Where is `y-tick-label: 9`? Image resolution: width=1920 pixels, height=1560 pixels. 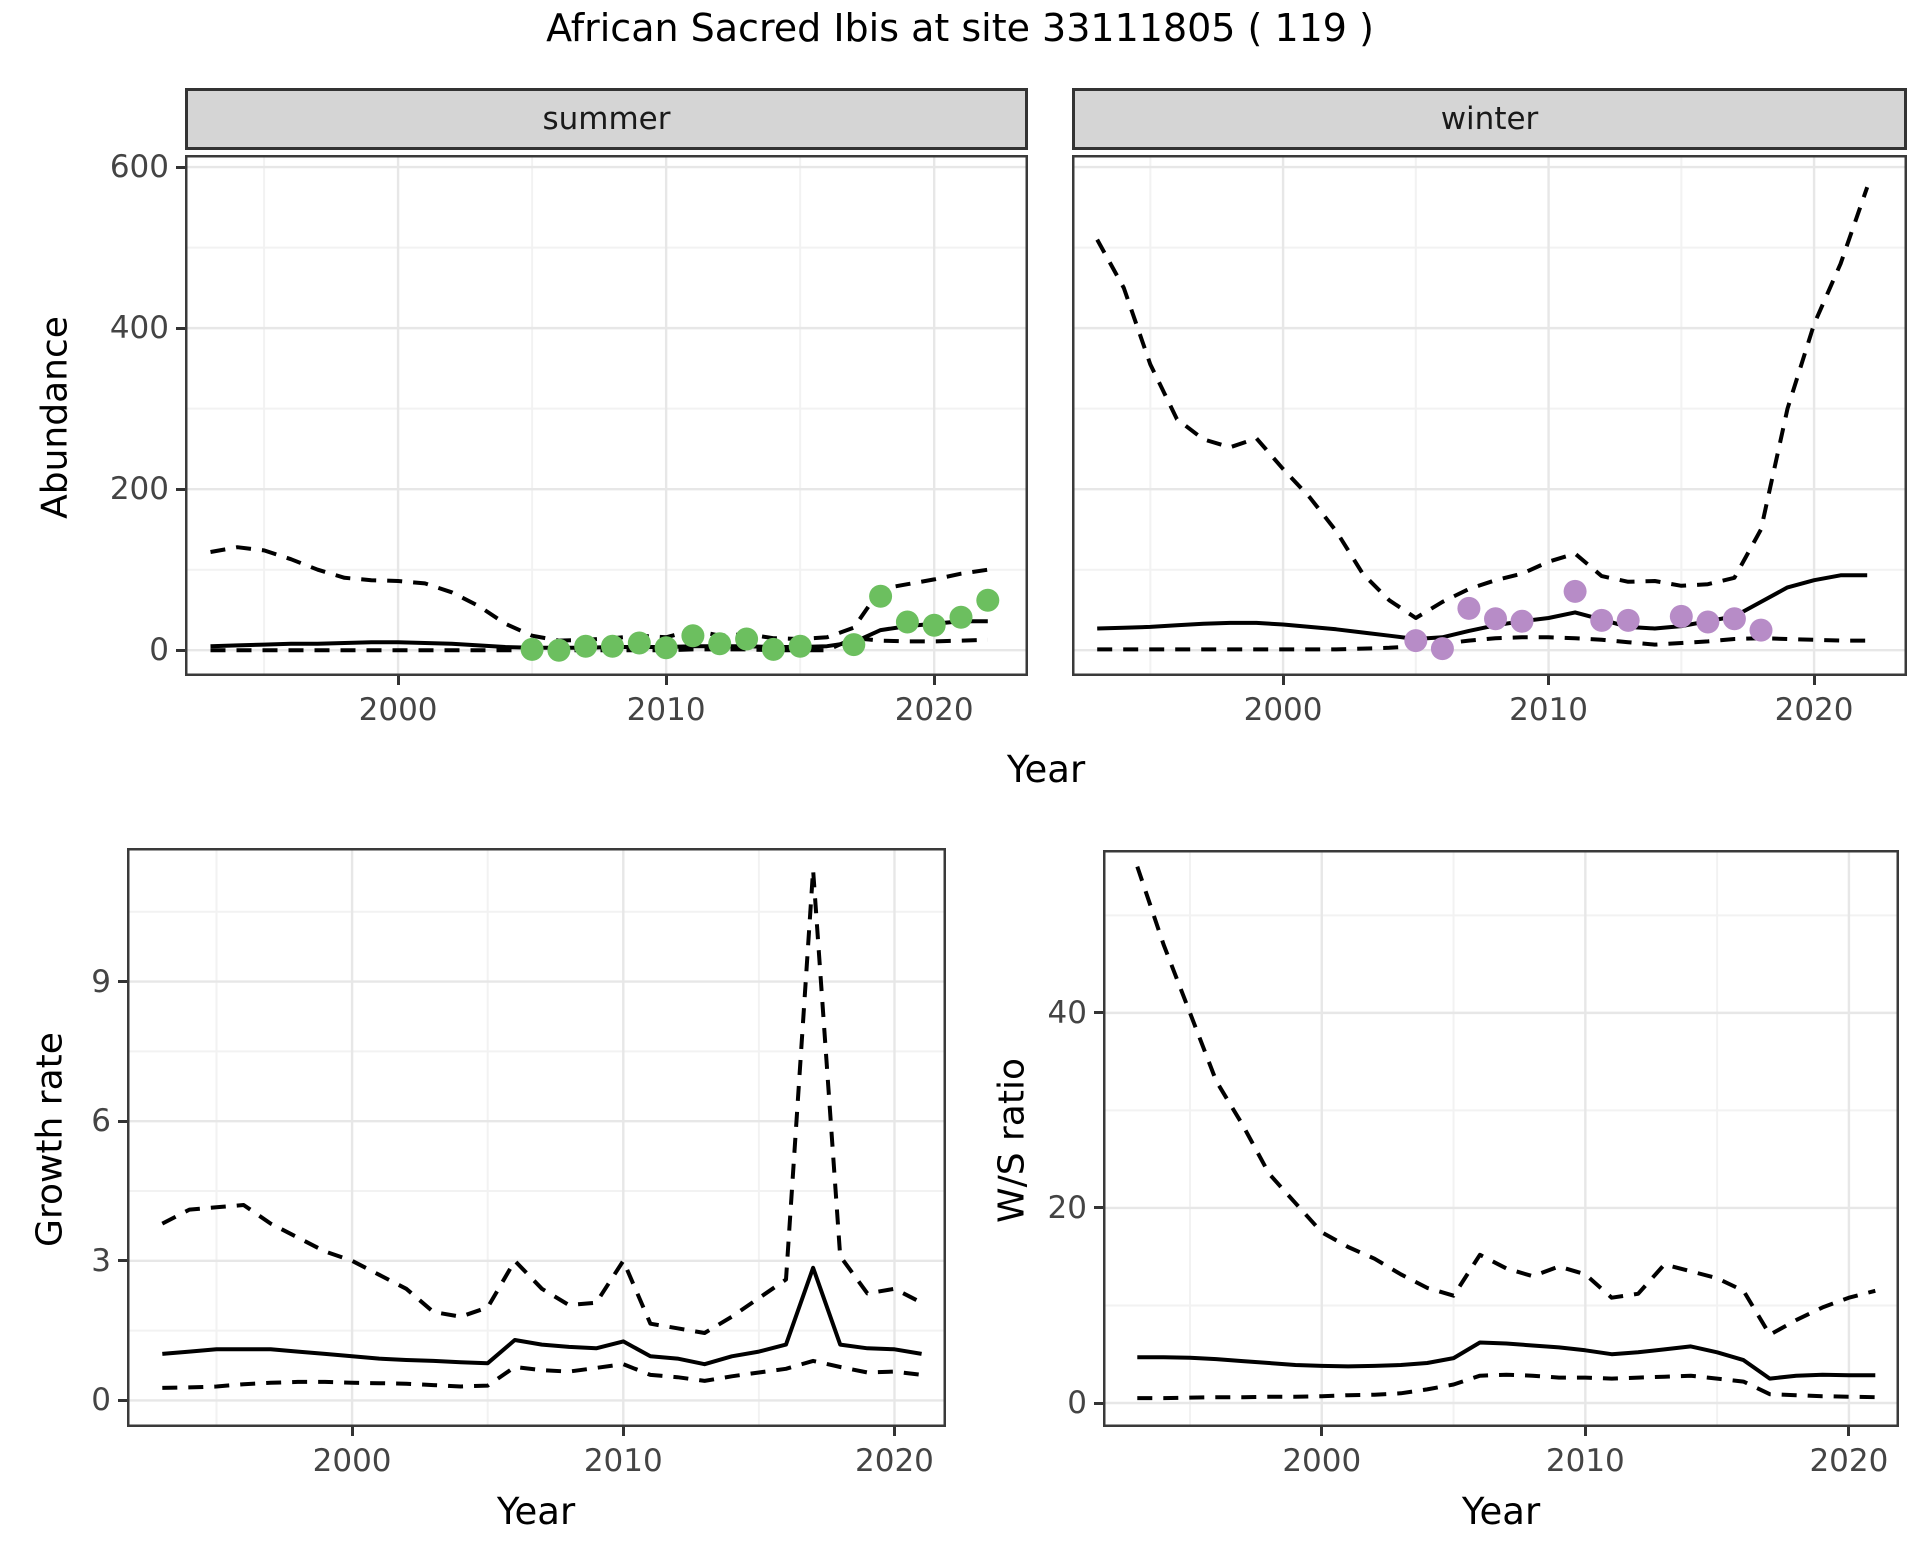 y-tick-label: 9 is located at coordinates (101, 981).